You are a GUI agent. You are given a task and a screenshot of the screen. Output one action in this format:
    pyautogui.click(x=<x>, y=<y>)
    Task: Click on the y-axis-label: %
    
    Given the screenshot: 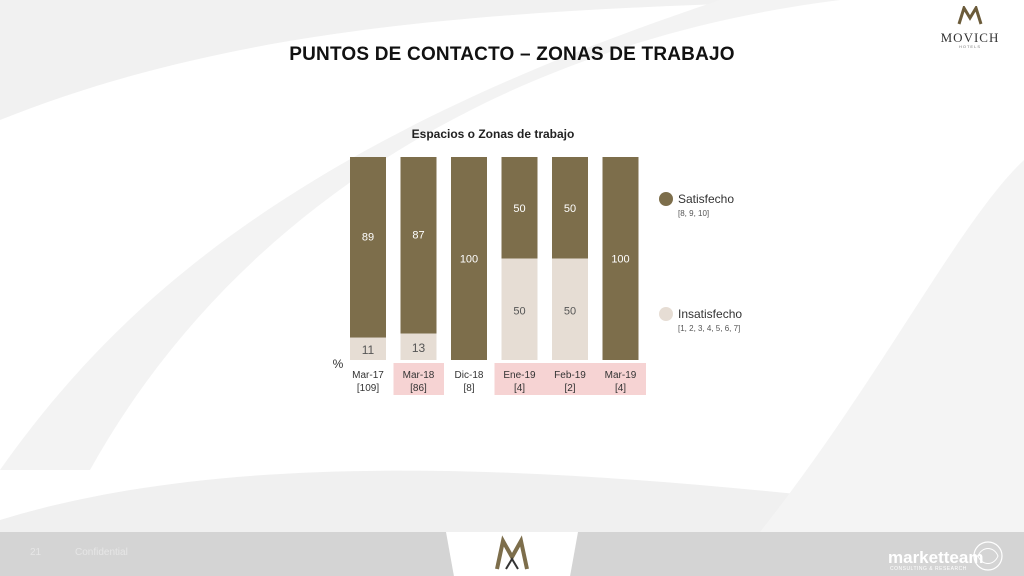 What is the action you would take?
    pyautogui.click(x=338, y=364)
    